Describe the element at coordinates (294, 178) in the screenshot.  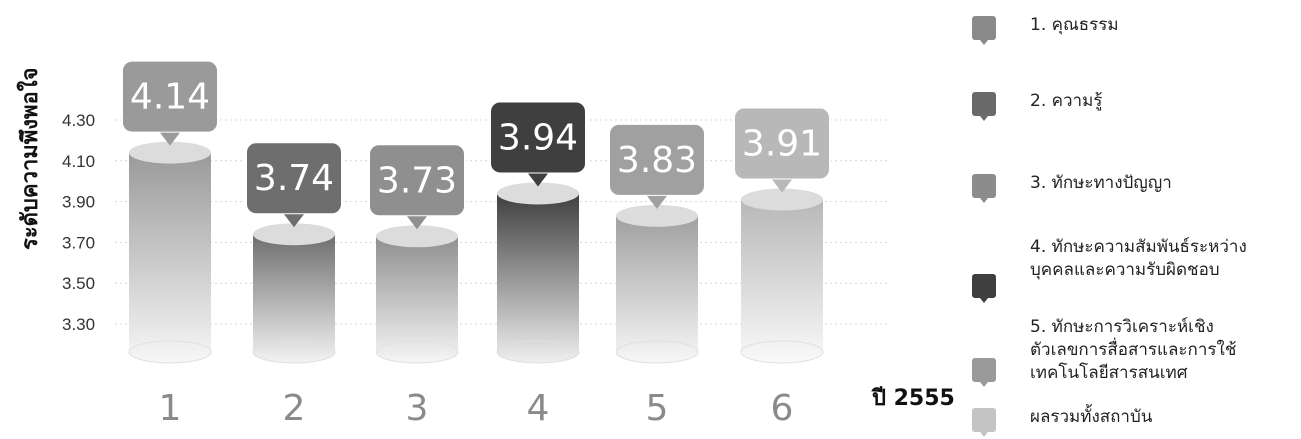
I see `data-label: 3.74` at that location.